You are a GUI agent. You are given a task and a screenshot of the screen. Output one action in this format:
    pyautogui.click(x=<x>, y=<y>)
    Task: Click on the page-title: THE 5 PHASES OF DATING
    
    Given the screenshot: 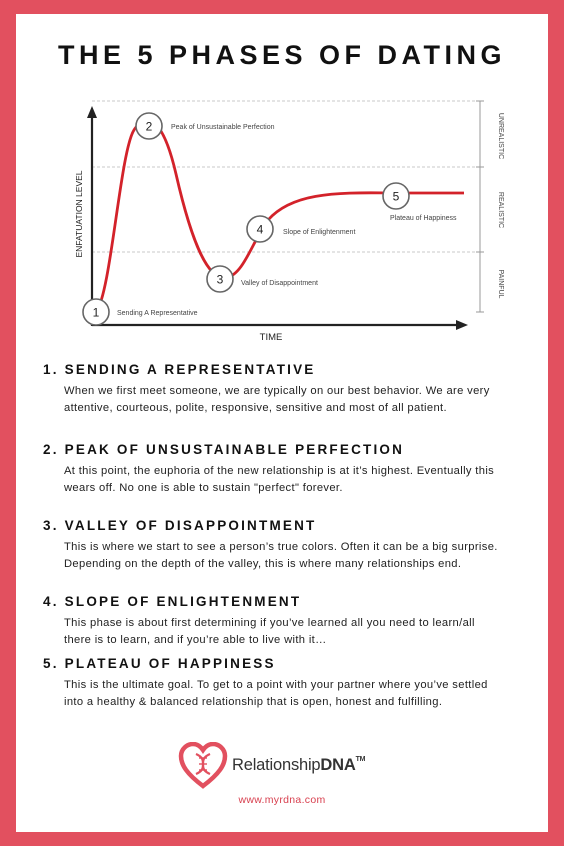 What is the action you would take?
    pyautogui.click(x=282, y=55)
    